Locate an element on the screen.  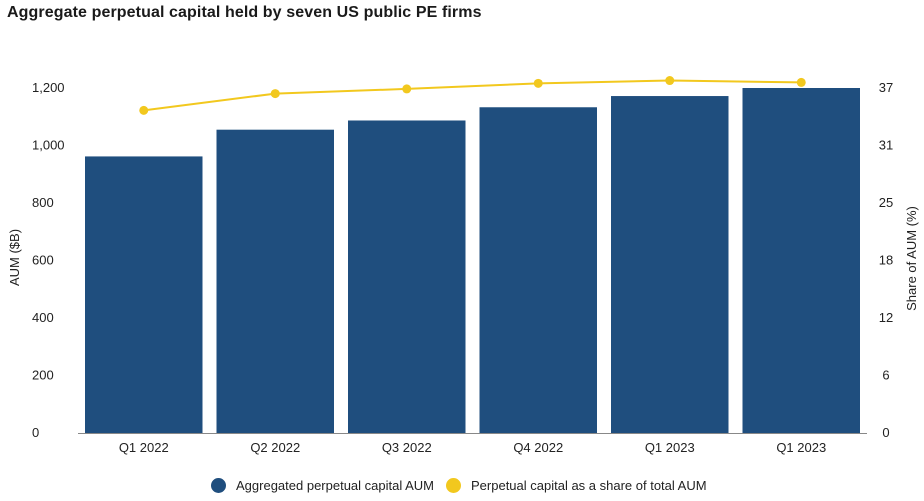
y-tick-label: 1,000 is located at coordinates (48, 145).